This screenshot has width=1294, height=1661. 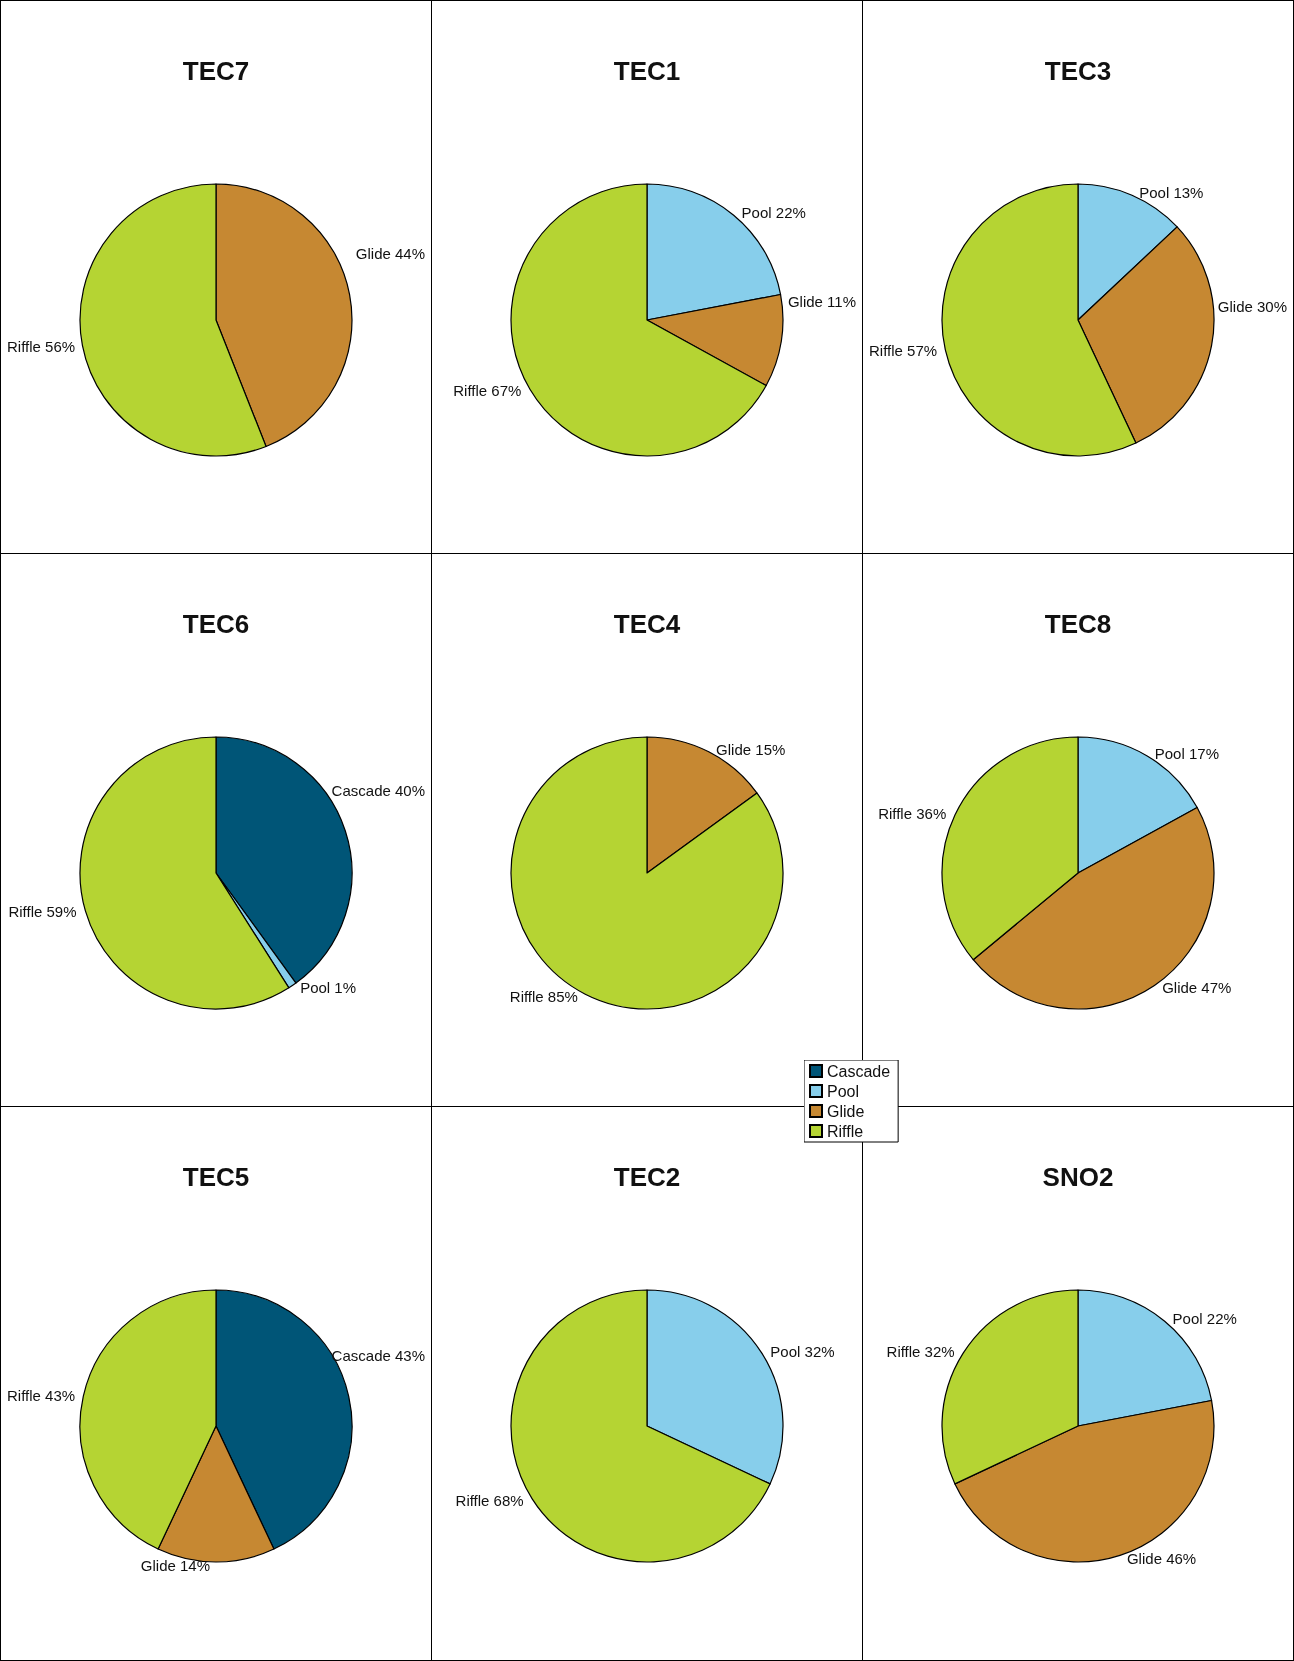 I want to click on slice-label: Glide 14%, so click(x=175, y=1565).